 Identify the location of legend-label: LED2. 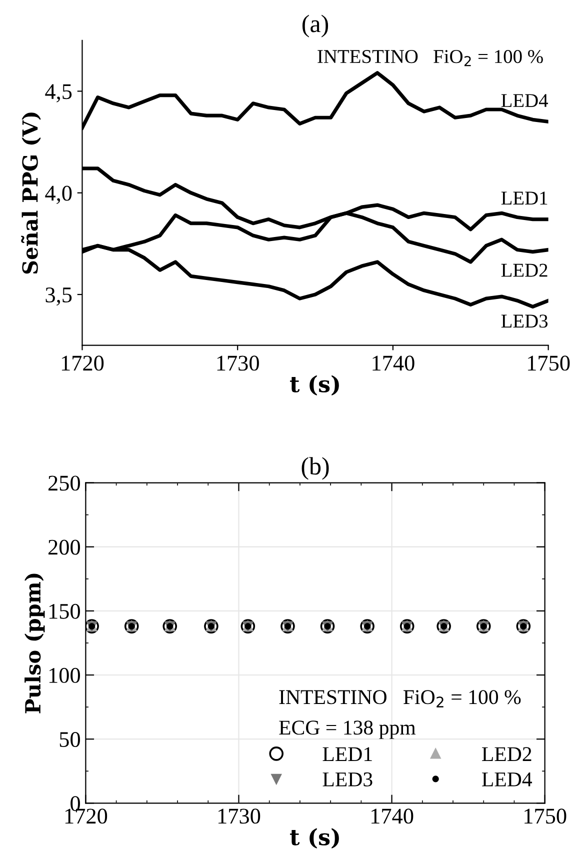
(507, 754).